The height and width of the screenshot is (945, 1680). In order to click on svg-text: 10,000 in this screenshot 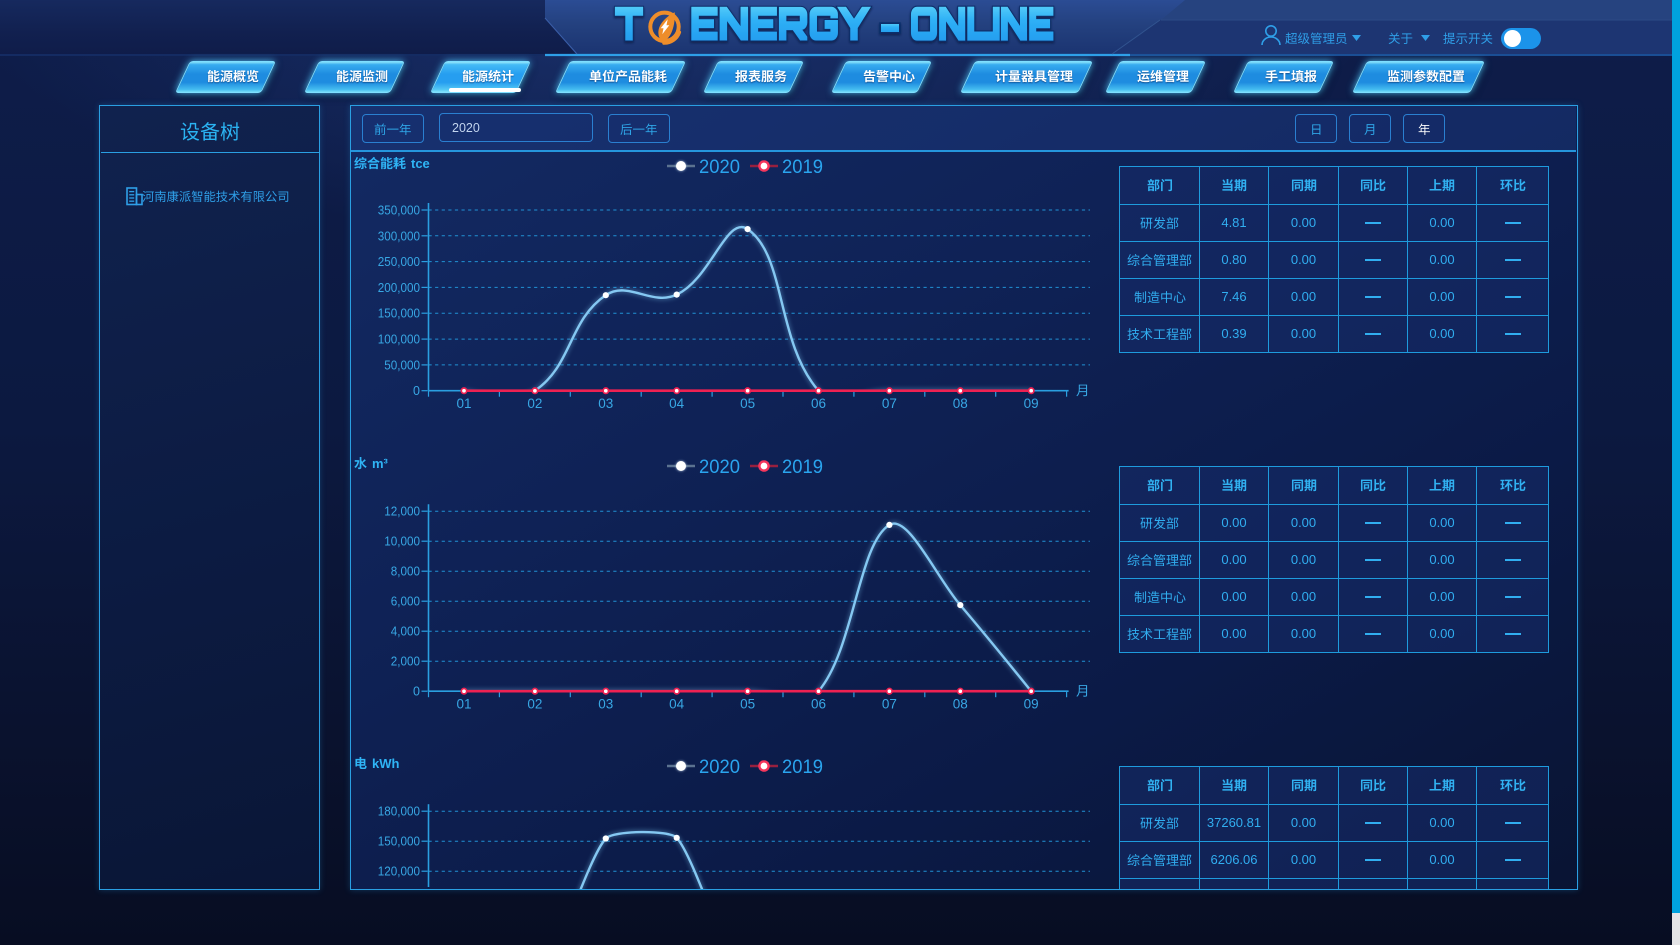, I will do `click(402, 542)`.